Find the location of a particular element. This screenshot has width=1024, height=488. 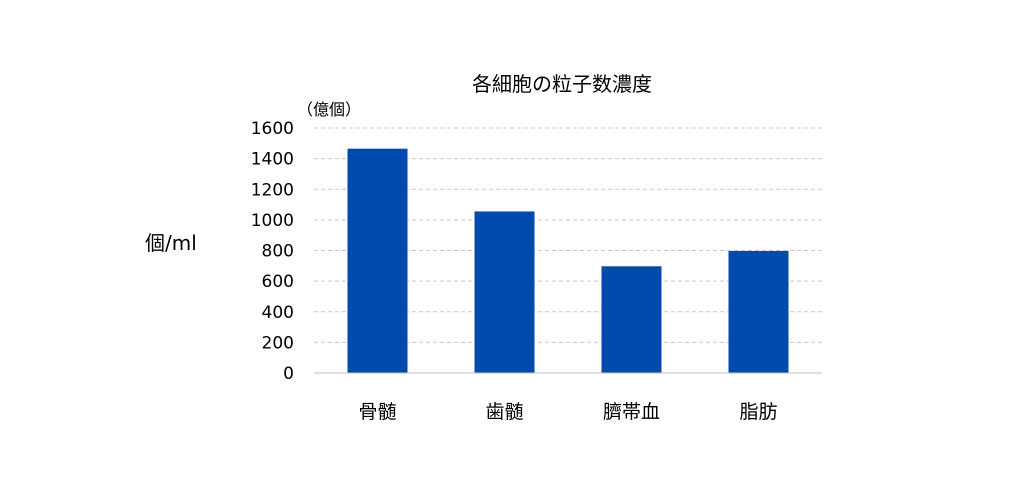

y-tick-label: 600 is located at coordinates (278, 282).